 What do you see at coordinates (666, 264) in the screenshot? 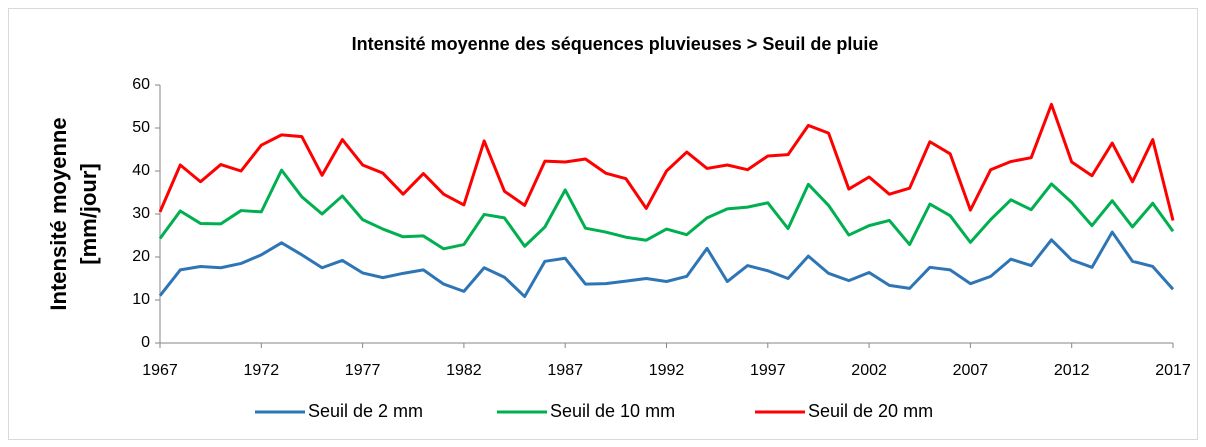
I see `data-line` at bounding box center [666, 264].